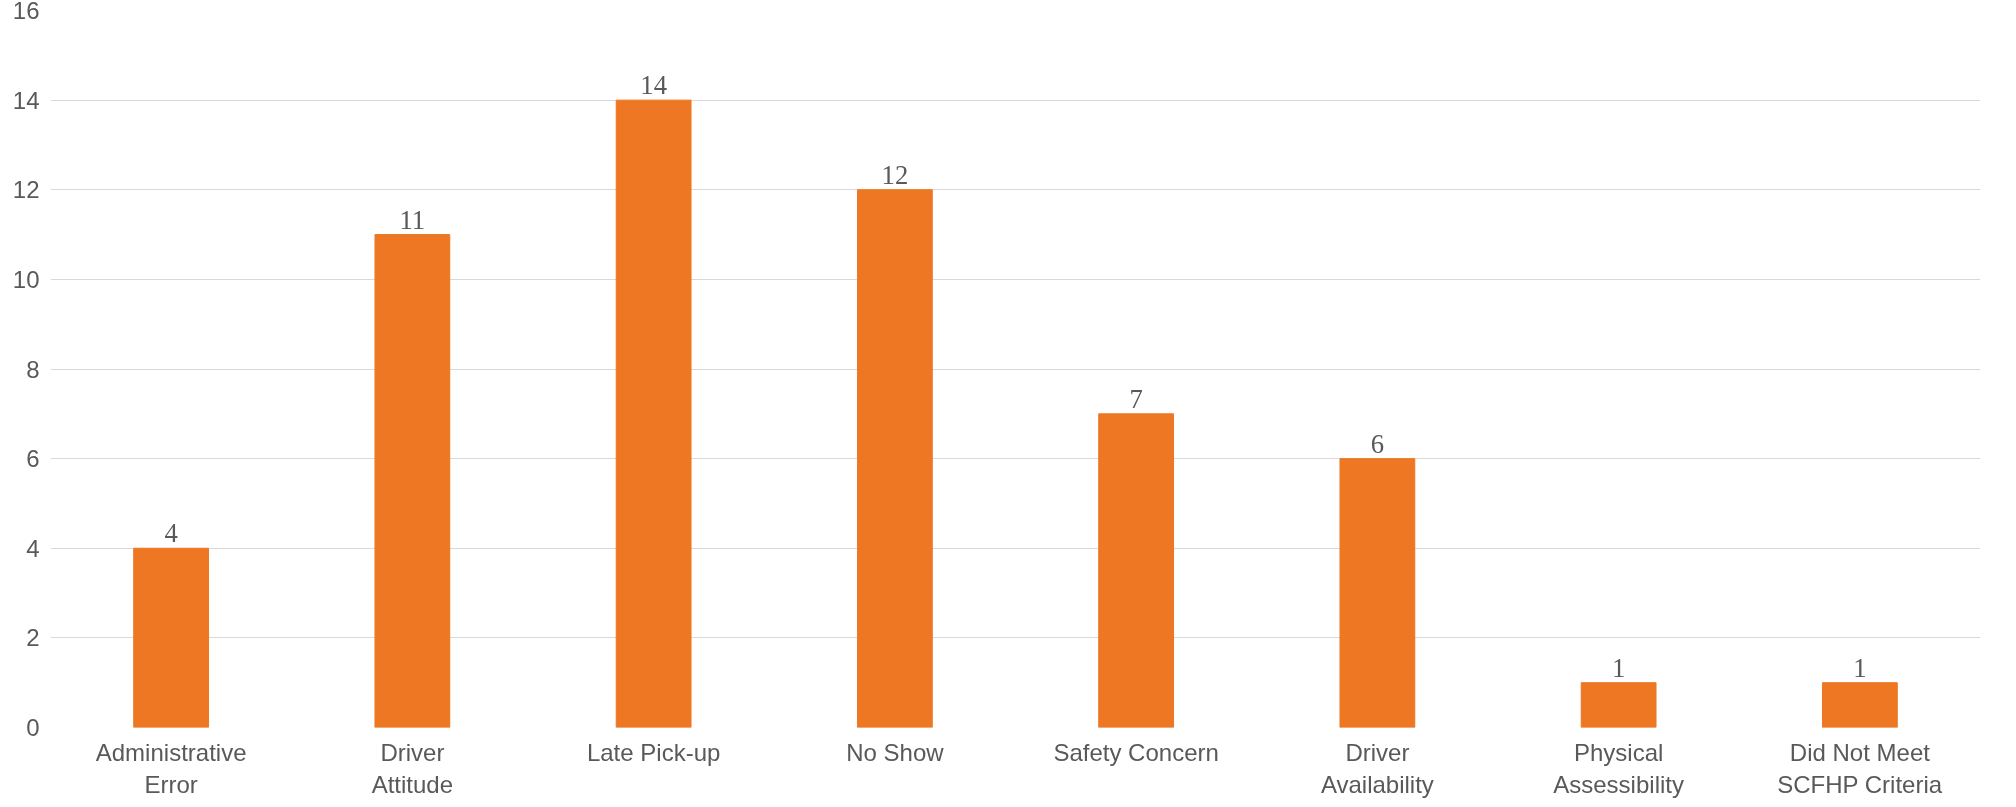 The image size is (2016, 807). What do you see at coordinates (1377, 443) in the screenshot?
I see `data-label: 6` at bounding box center [1377, 443].